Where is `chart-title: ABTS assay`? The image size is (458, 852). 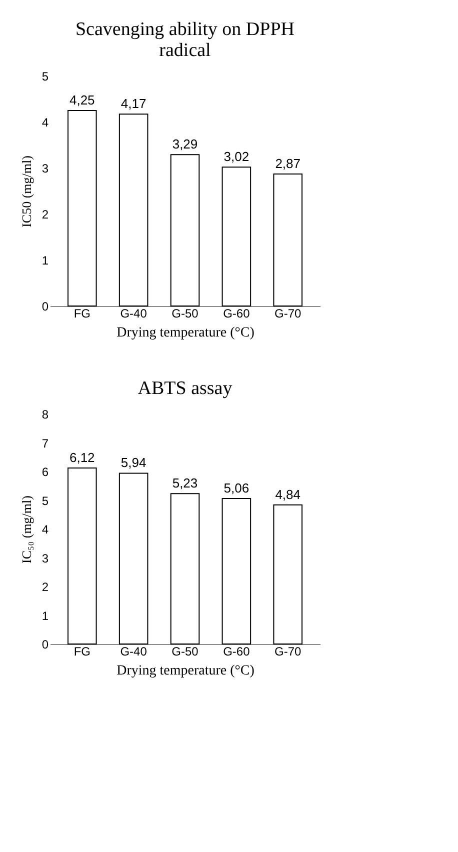
chart-title: ABTS assay is located at coordinates (185, 388).